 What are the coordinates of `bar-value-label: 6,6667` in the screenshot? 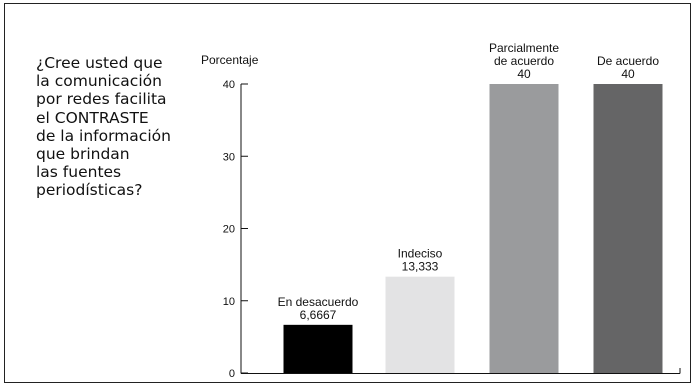 It's located at (318, 315).